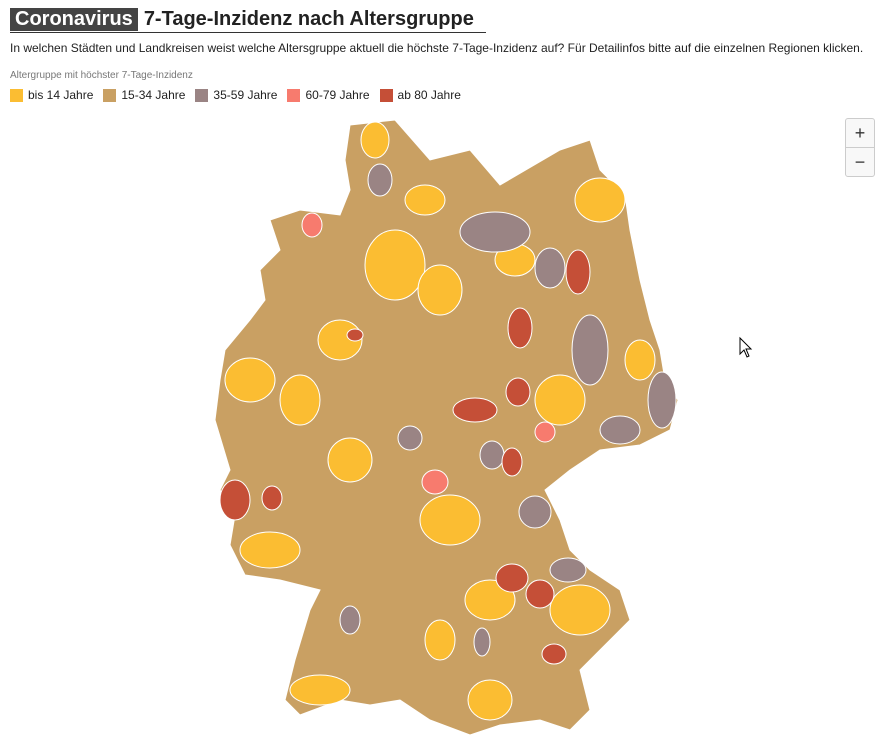 This screenshot has height=750, width=878. Describe the element at coordinates (337, 95) in the screenshot. I see `legend-label: 60-79 Jahre` at that location.